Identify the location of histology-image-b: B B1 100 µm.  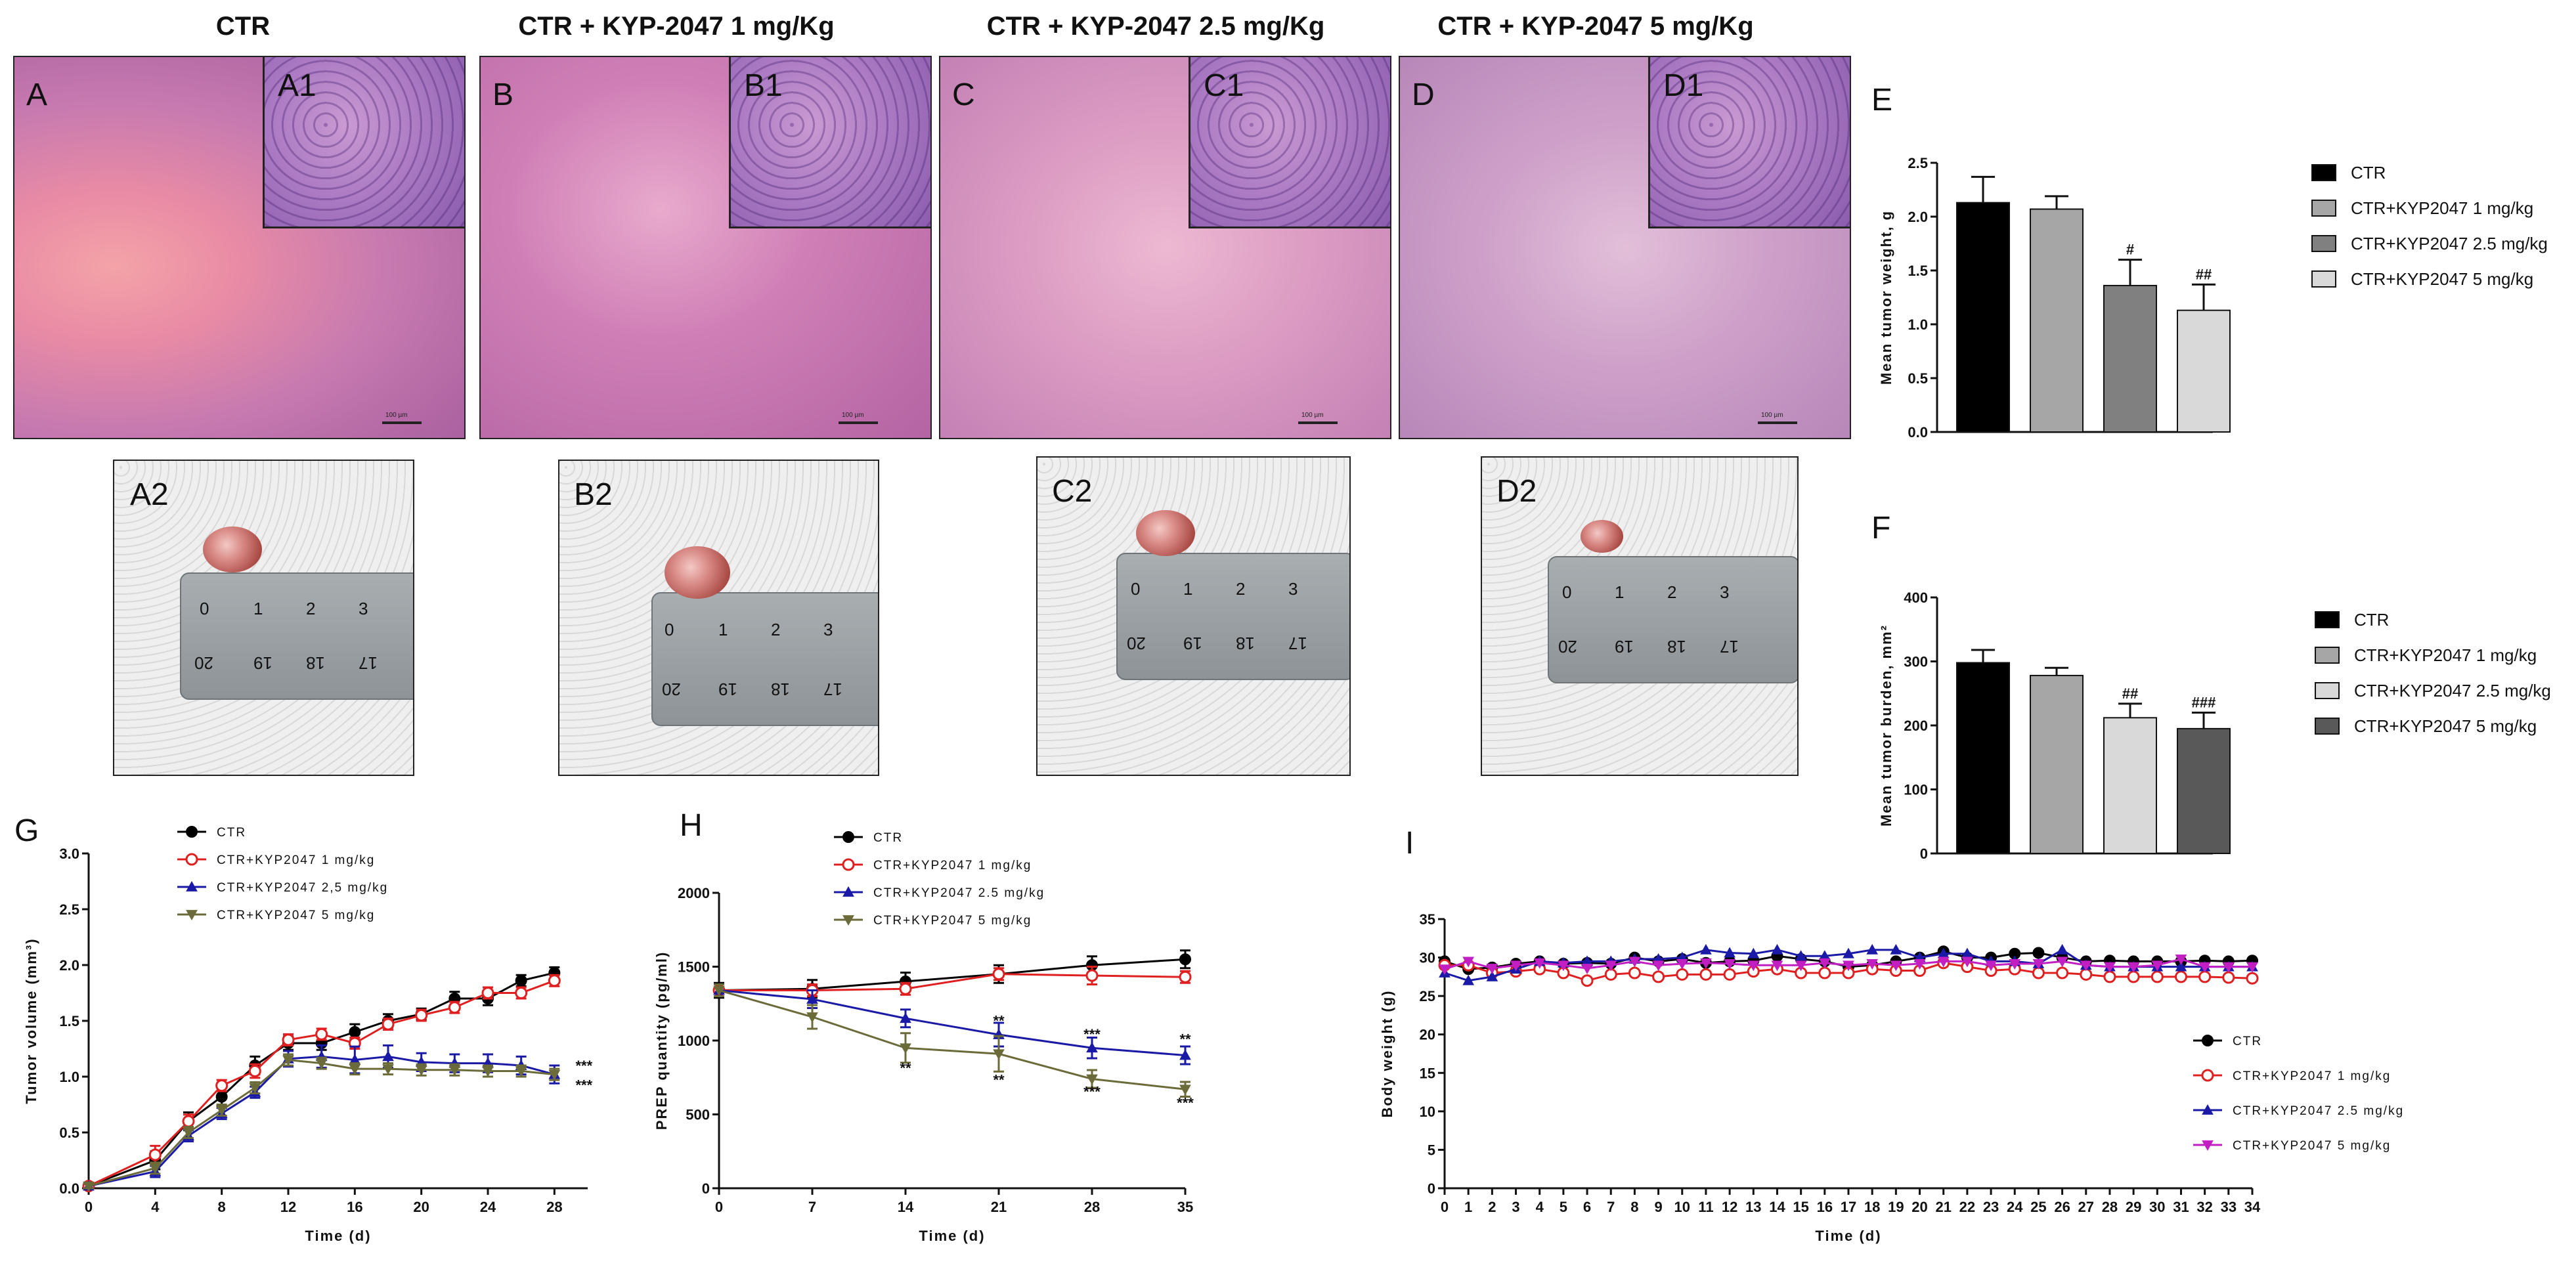
(705, 248).